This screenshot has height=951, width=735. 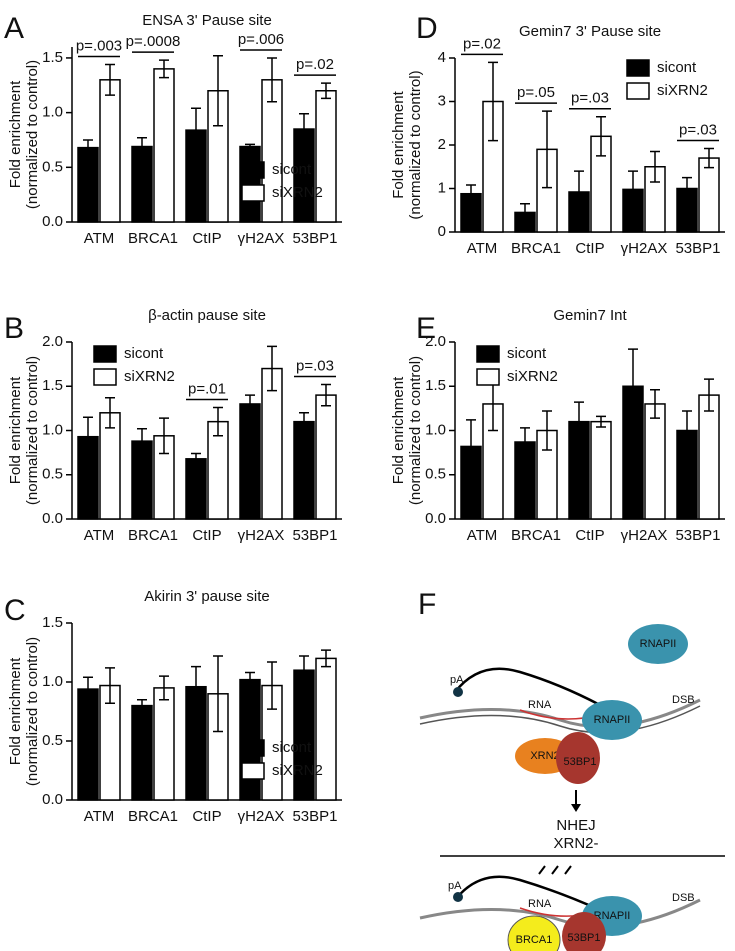 What do you see at coordinates (536, 92) in the screenshot?
I see `p-value: p=.05` at bounding box center [536, 92].